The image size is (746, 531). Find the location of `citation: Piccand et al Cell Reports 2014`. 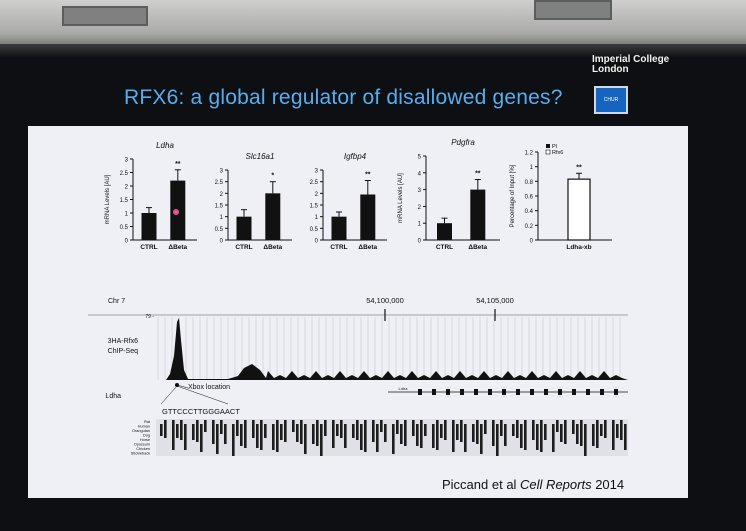

citation: Piccand et al Cell Reports 2014 is located at coordinates (533, 484).